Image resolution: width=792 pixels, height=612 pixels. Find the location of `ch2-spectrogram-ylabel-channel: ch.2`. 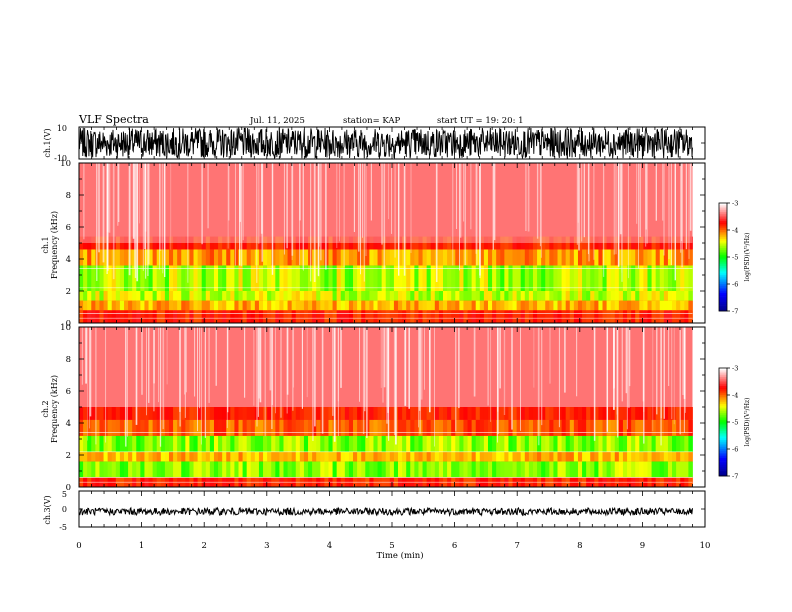

ch2-spectrogram-ylabel-channel: ch.2 is located at coordinates (45, 408).